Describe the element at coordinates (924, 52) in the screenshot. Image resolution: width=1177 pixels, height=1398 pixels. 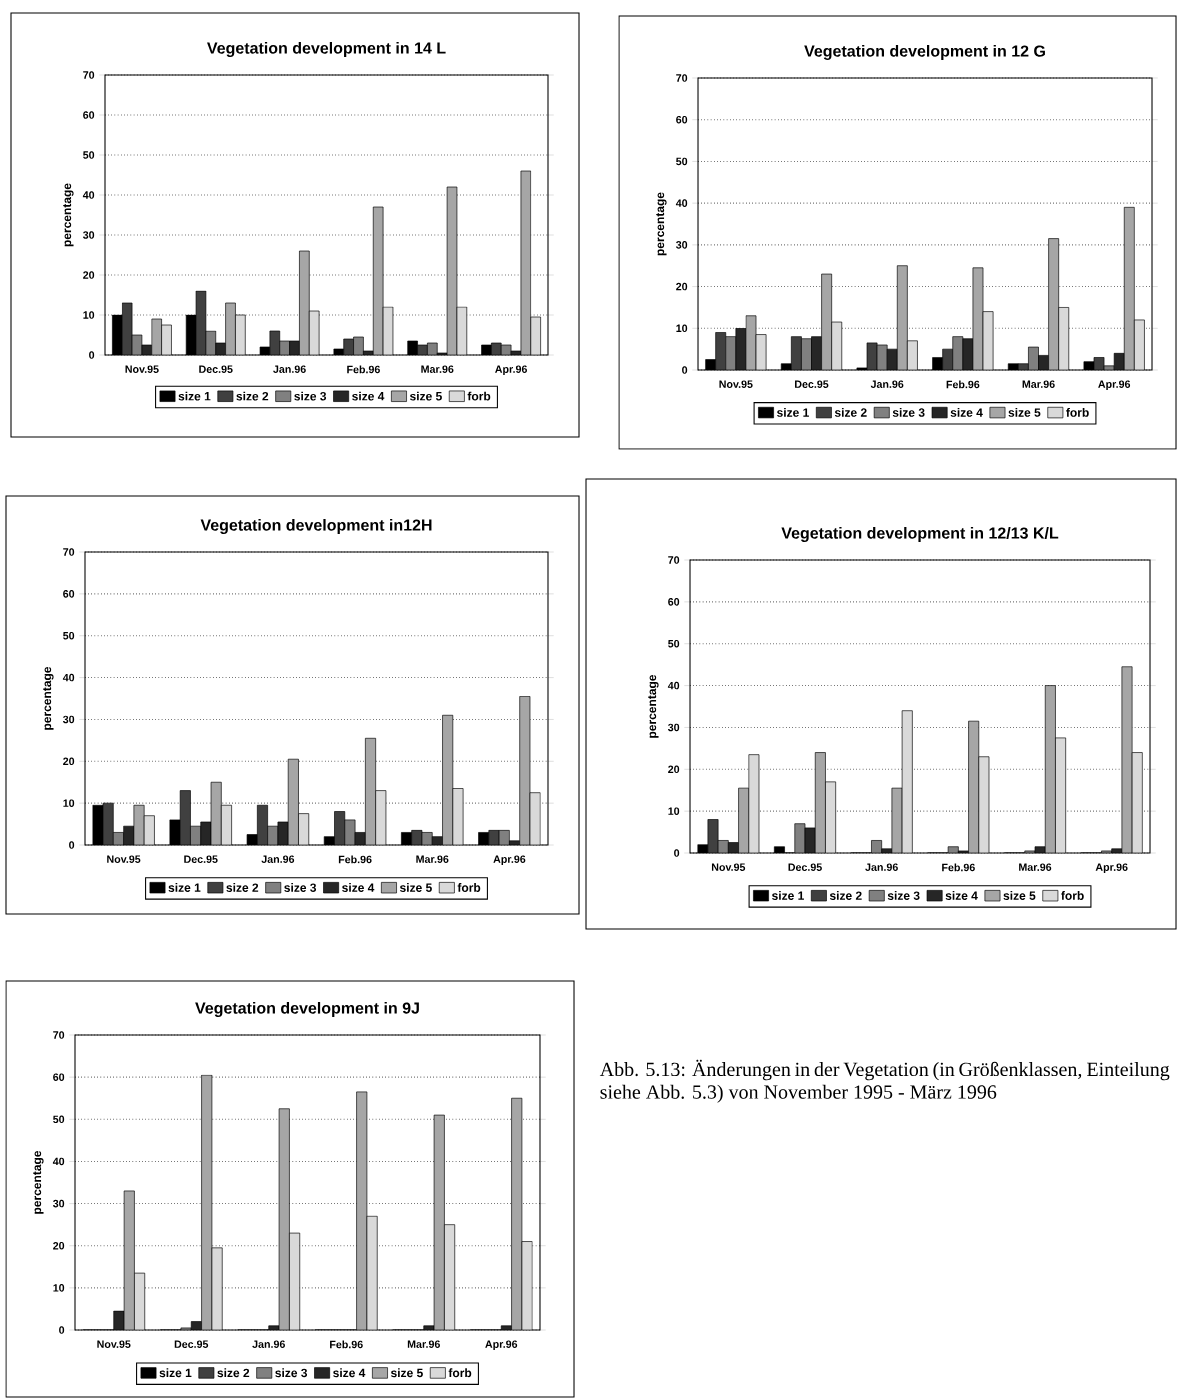
I see `chart-title: Vegetation development in 12 G` at that location.